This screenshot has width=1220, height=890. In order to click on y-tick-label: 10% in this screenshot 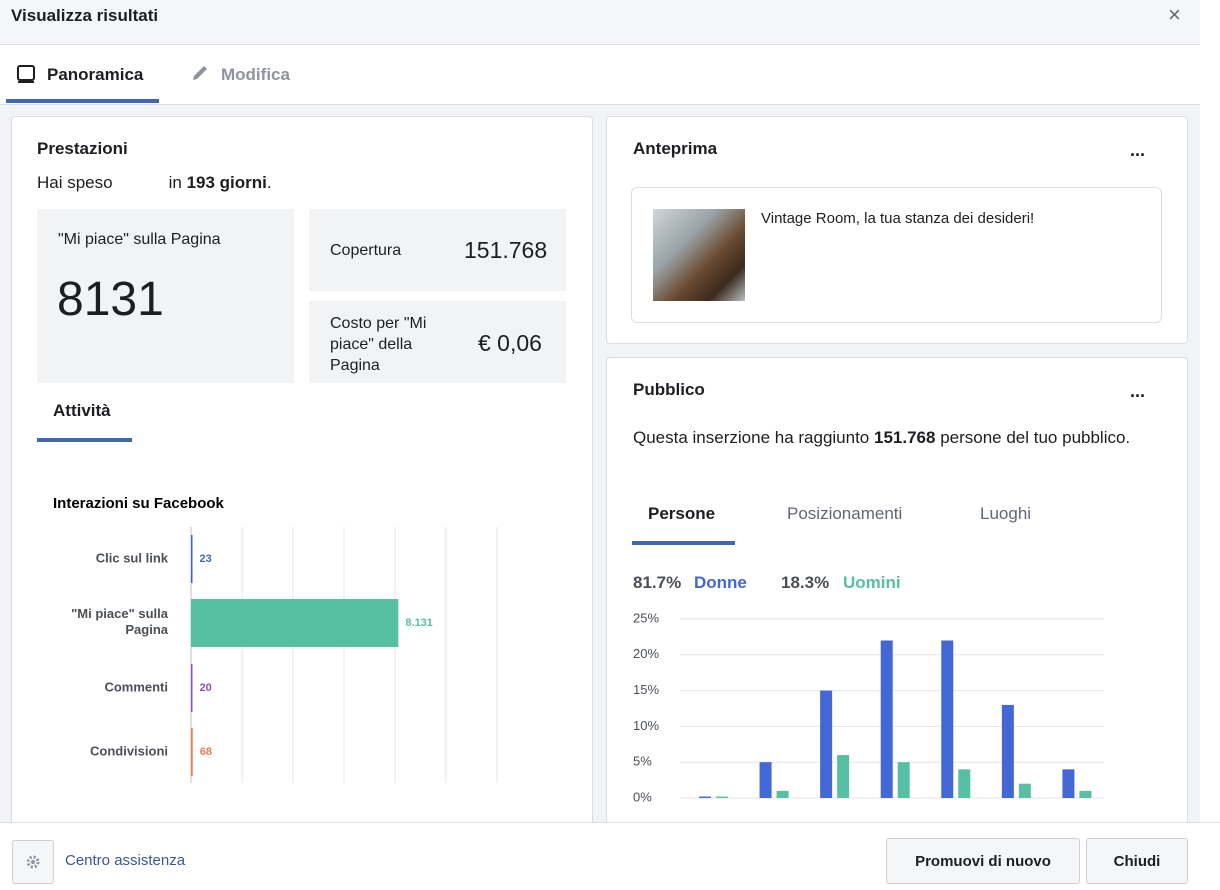, I will do `click(646, 725)`.